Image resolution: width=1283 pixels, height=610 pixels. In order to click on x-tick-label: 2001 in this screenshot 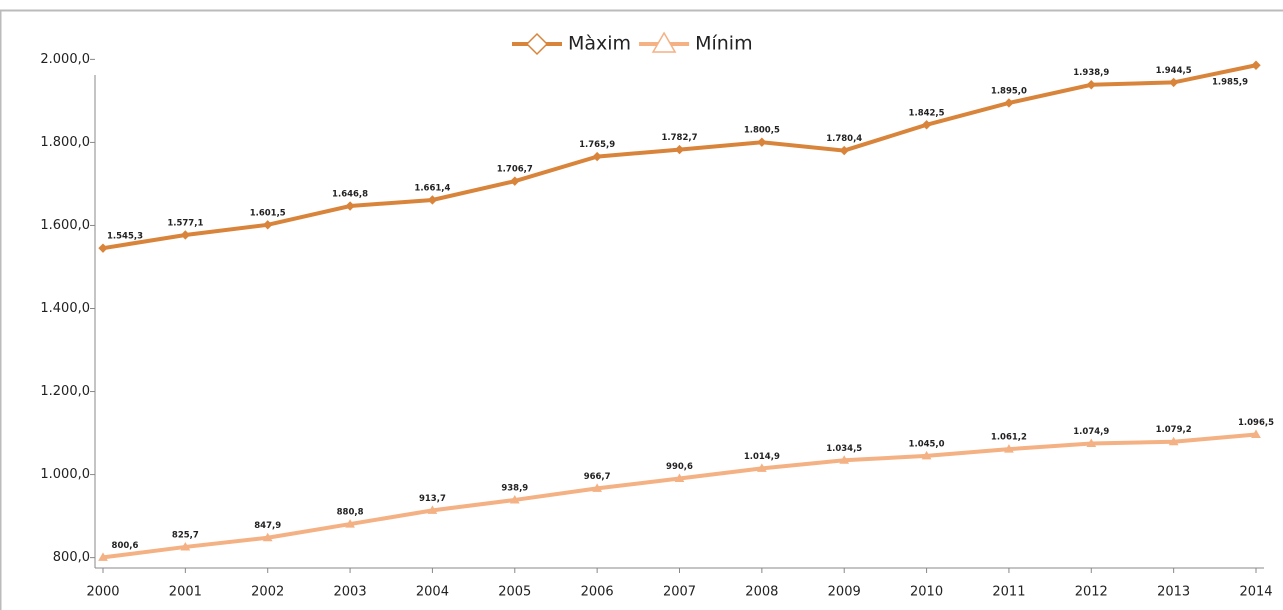, I will do `click(185, 592)`.